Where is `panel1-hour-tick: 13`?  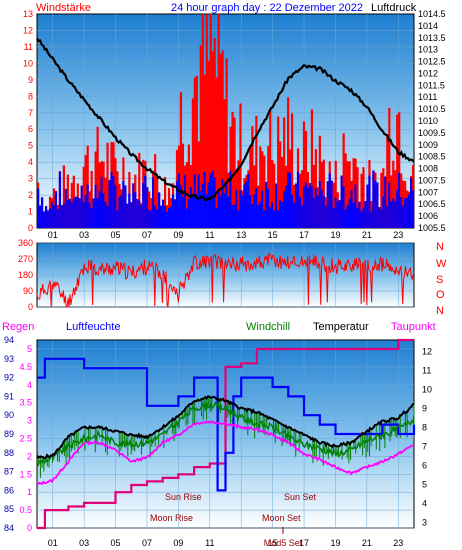 panel1-hour-tick: 13 is located at coordinates (241, 235).